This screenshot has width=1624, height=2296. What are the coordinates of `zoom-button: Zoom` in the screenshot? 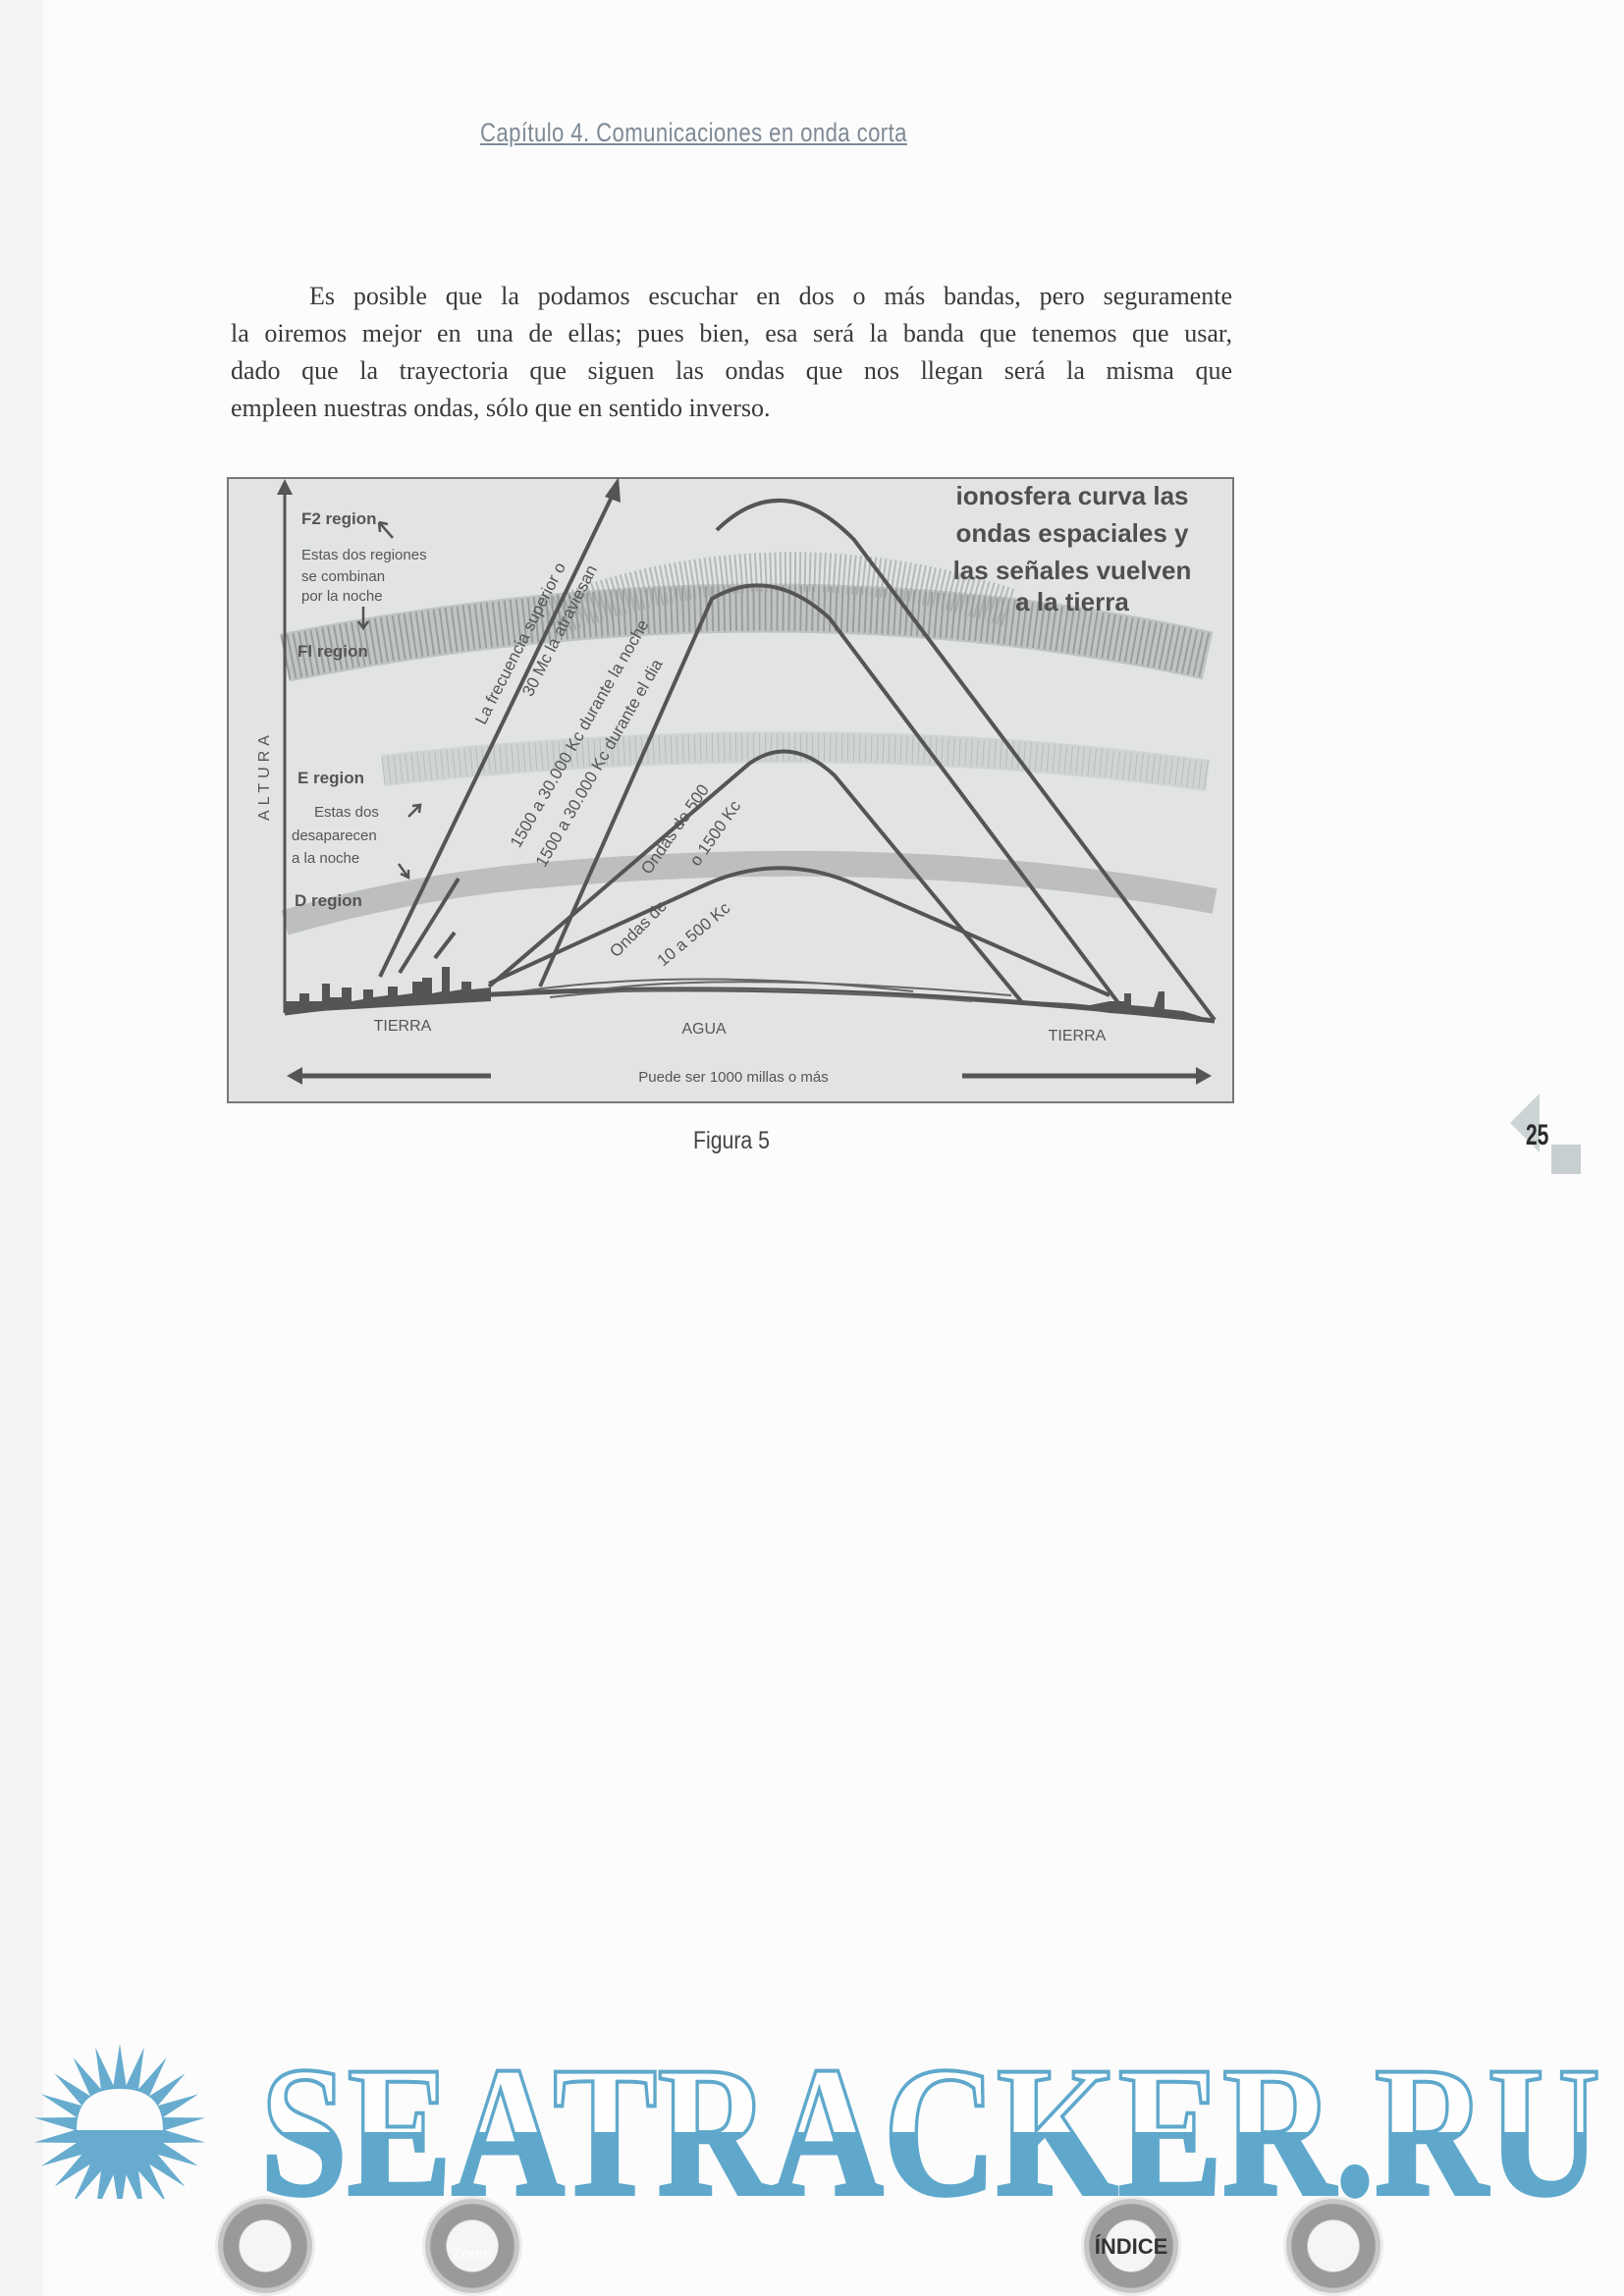 It's located at (472, 2246).